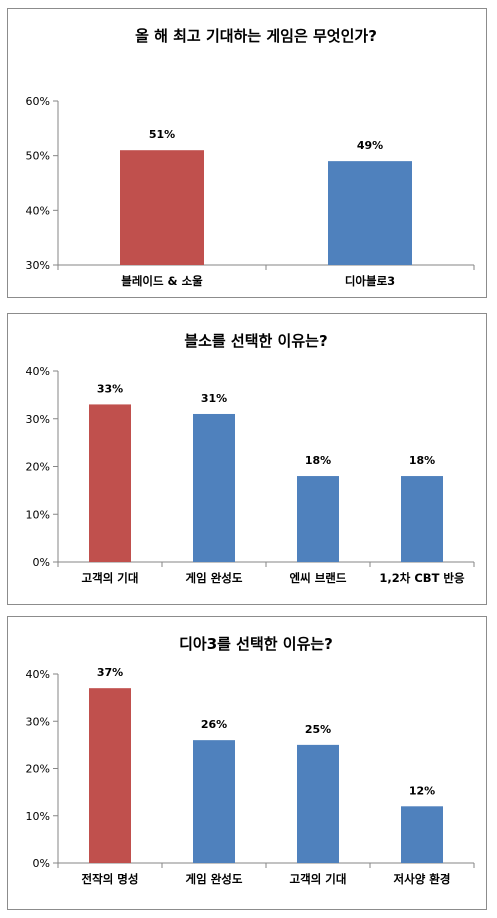 This screenshot has width=497, height=918. Describe the element at coordinates (422, 578) in the screenshot. I see `chart2-category-label: 1,2차 CBT 반응` at that location.